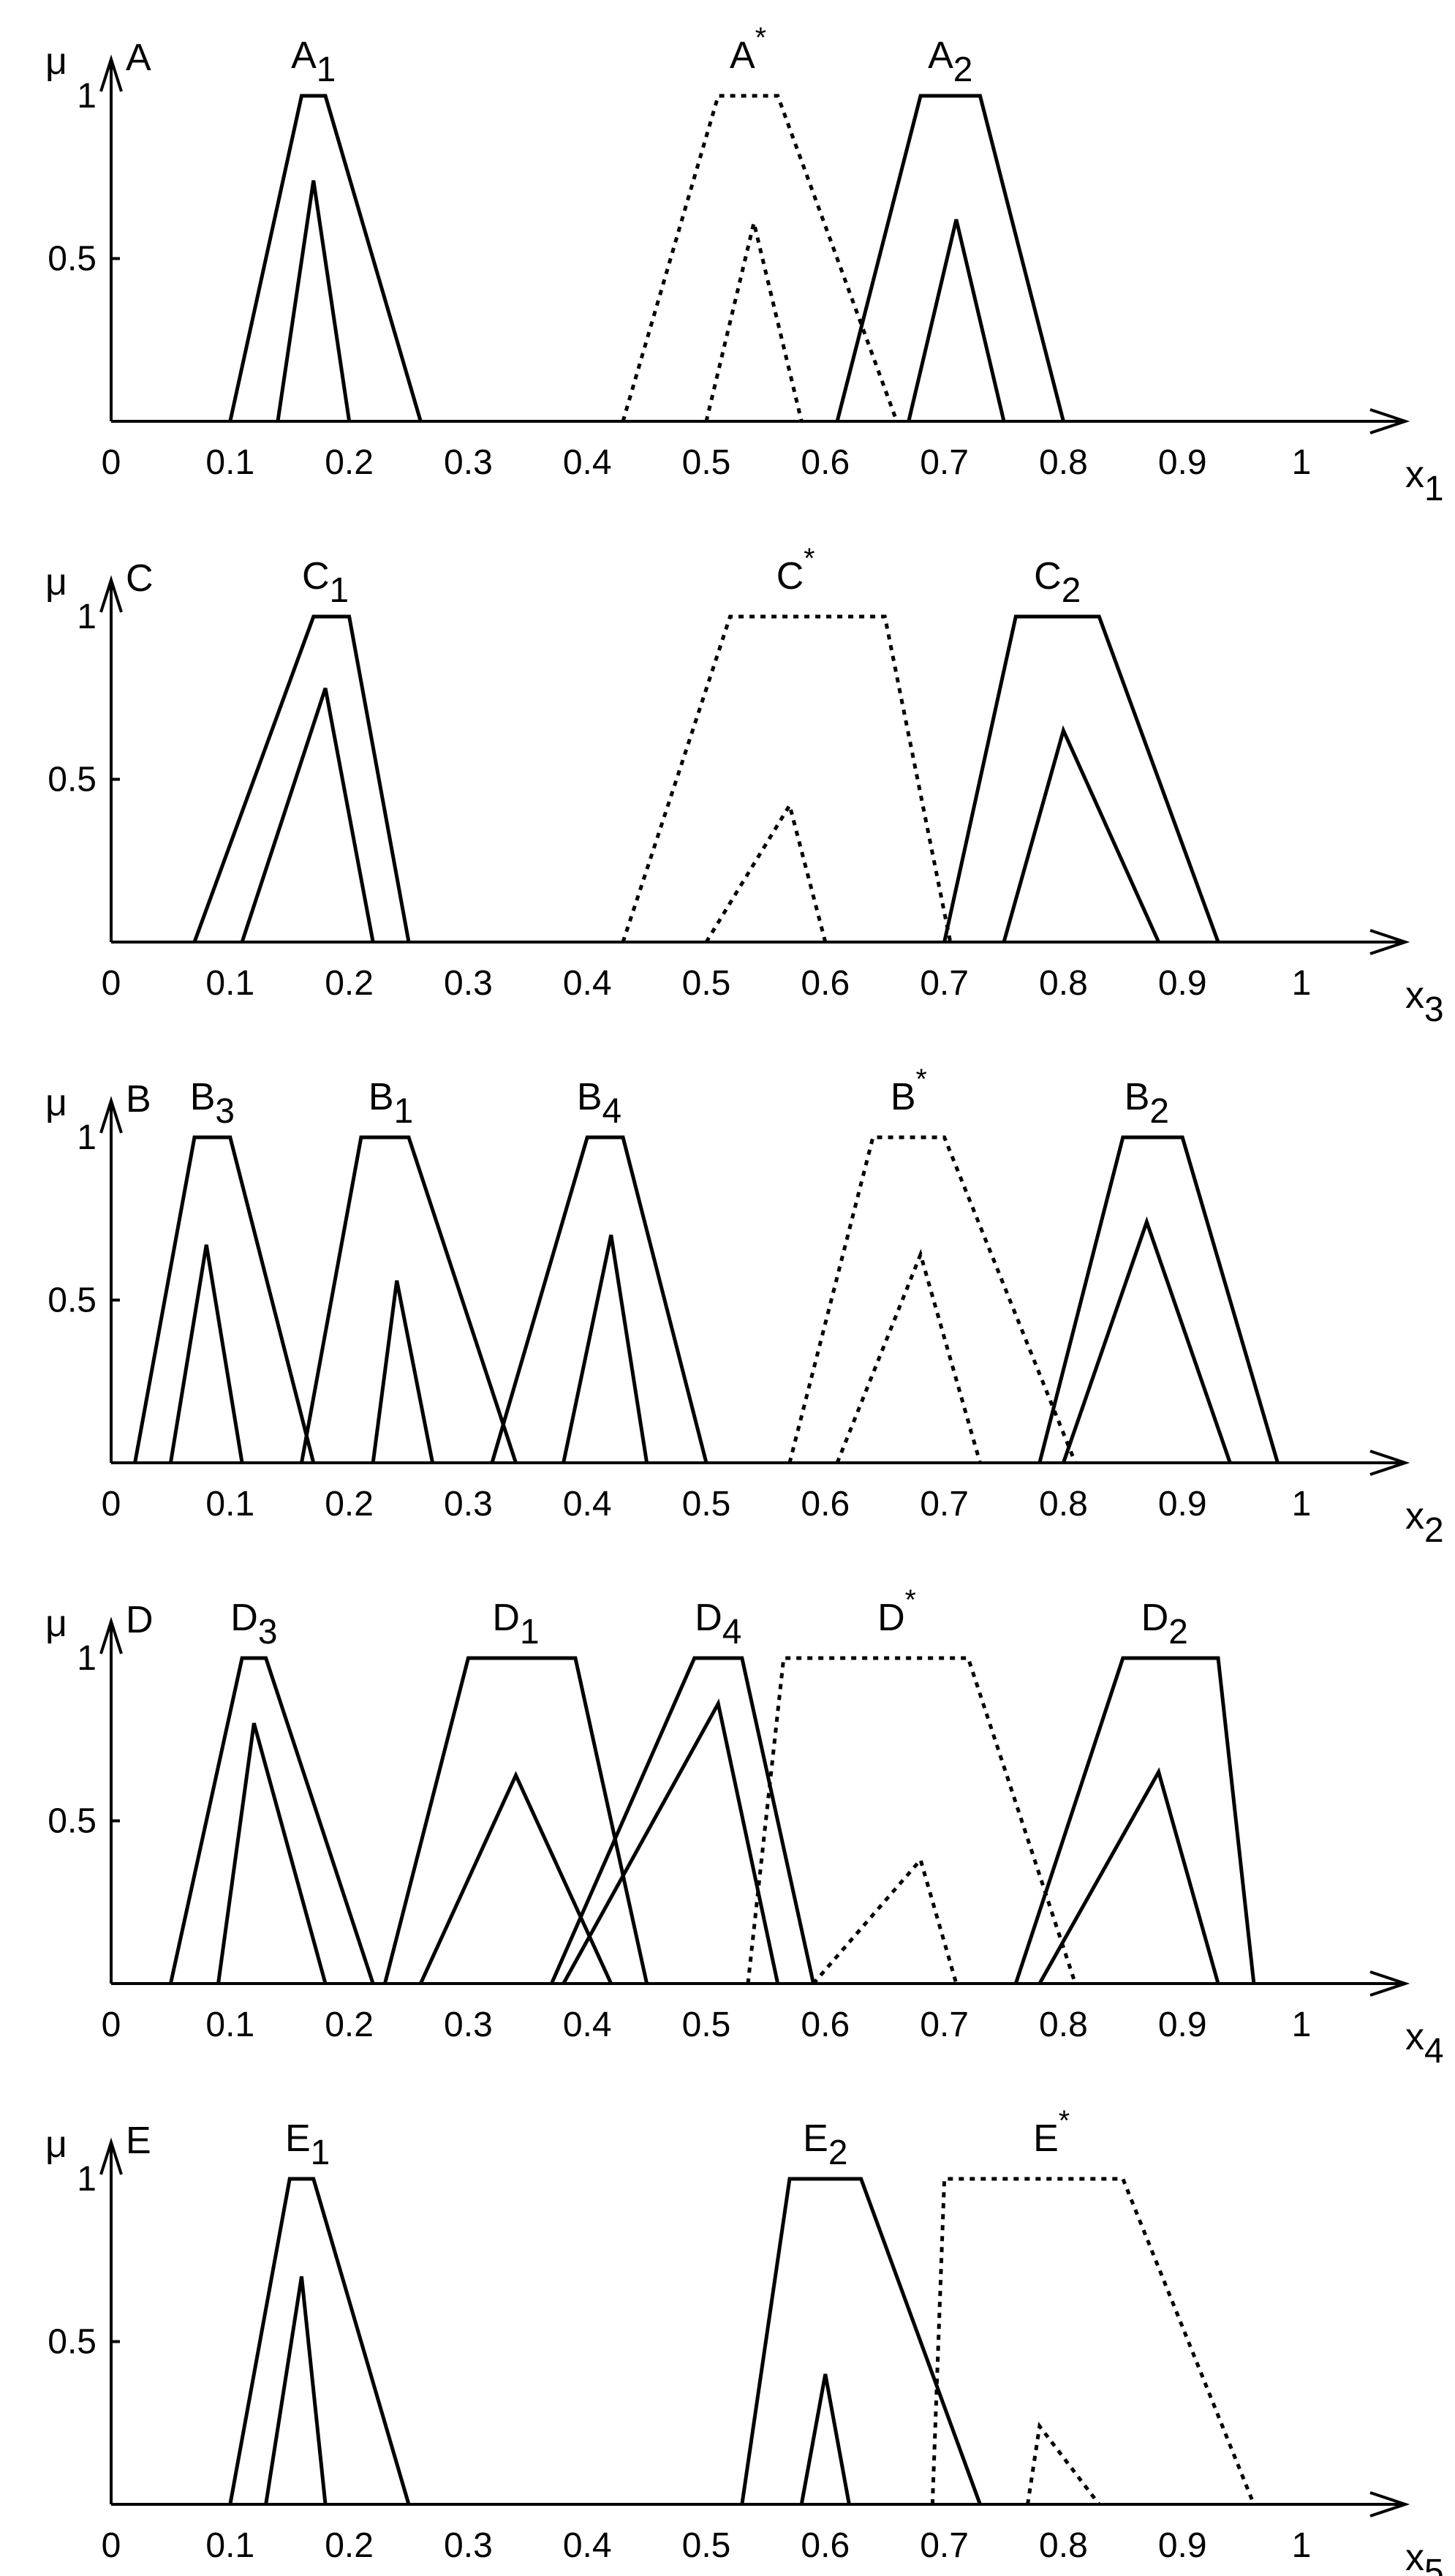 The image size is (1455, 2576). I want to click on series-outer-Dstar, so click(912, 1820).